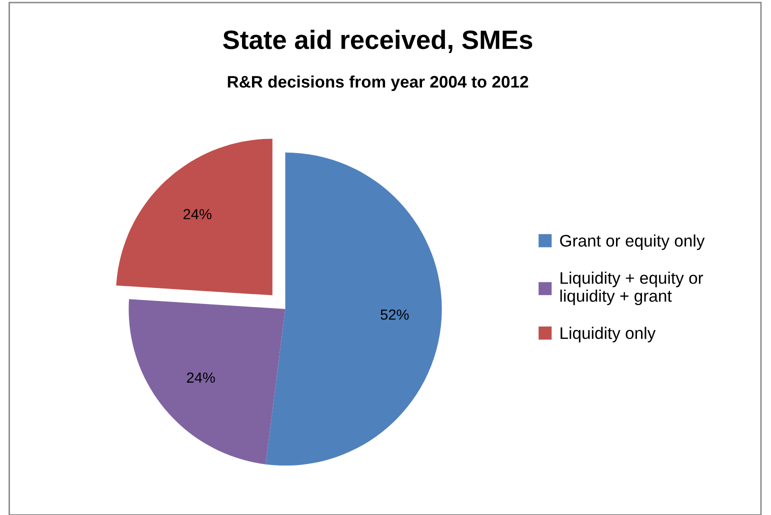 The height and width of the screenshot is (515, 771). I want to click on chart-title: State aid received, SMEs, so click(377, 42).